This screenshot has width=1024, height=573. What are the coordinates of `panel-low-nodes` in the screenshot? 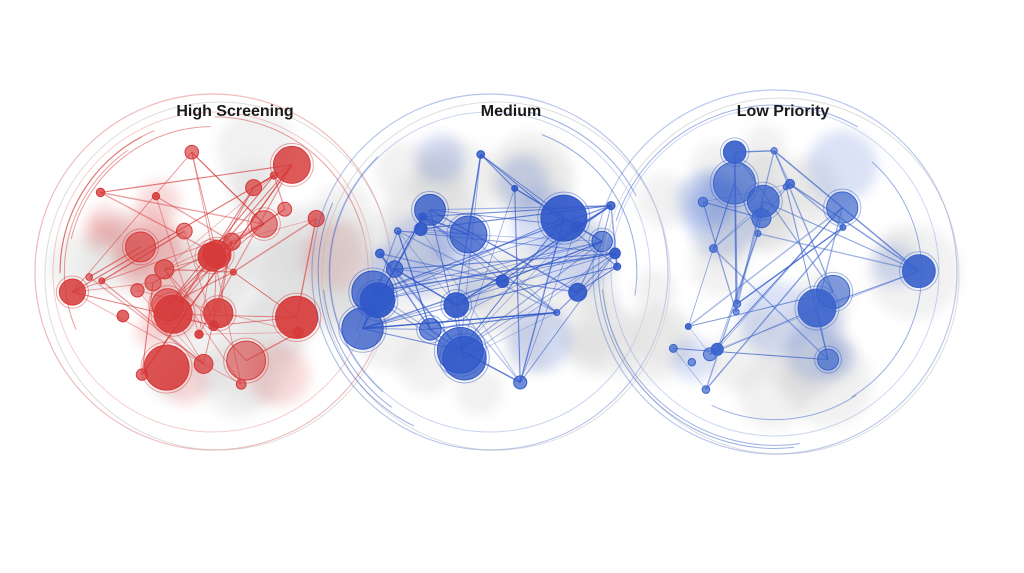 It's located at (803, 265).